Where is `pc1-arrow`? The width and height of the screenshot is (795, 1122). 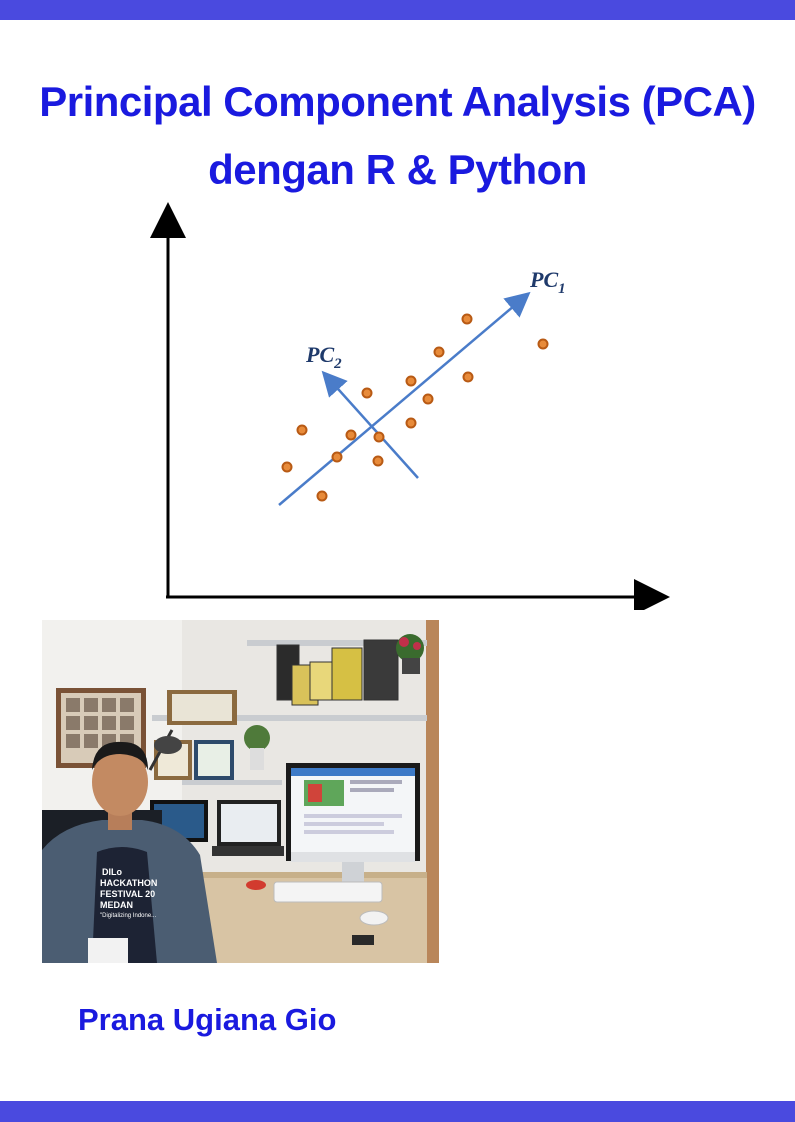
pc1-arrow is located at coordinates (404, 398).